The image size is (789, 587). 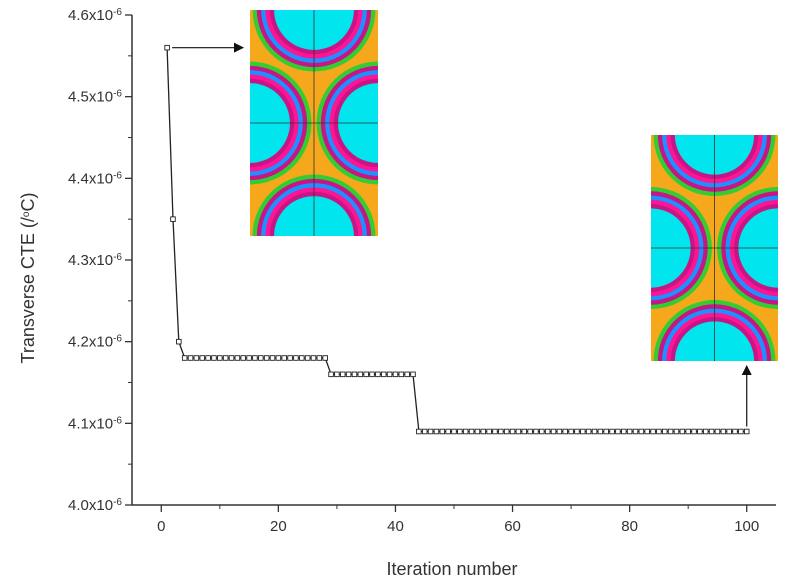 What do you see at coordinates (90, 178) in the screenshot?
I see `y-tick-label-base: 4.4x10` at bounding box center [90, 178].